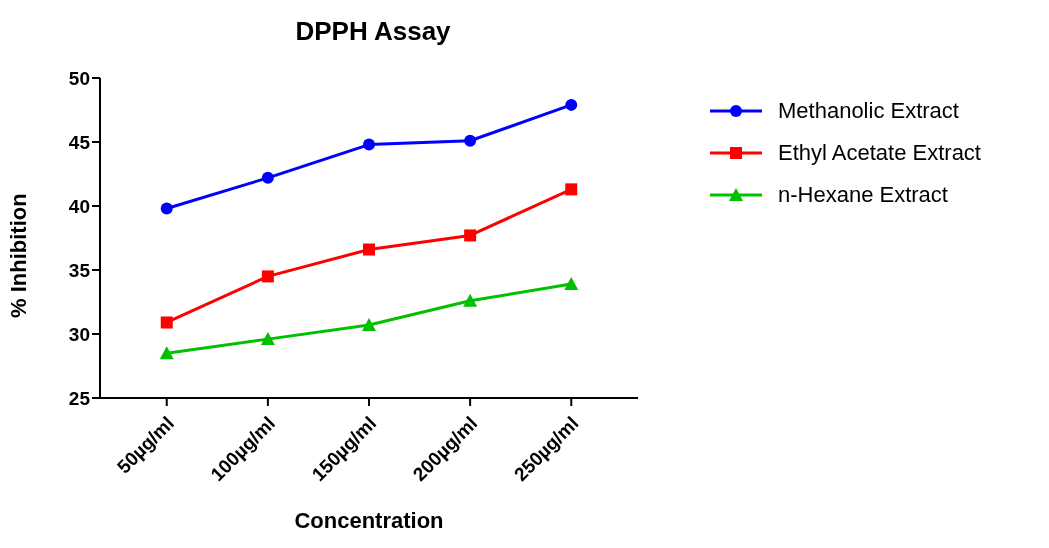 The image size is (1049, 548). I want to click on legend-label: Ethyl Acetate Extract, so click(879, 153).